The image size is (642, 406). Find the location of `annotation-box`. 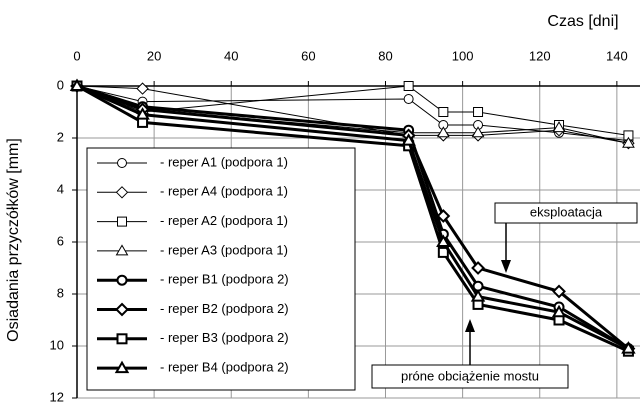

annotation-box is located at coordinates (566, 213).